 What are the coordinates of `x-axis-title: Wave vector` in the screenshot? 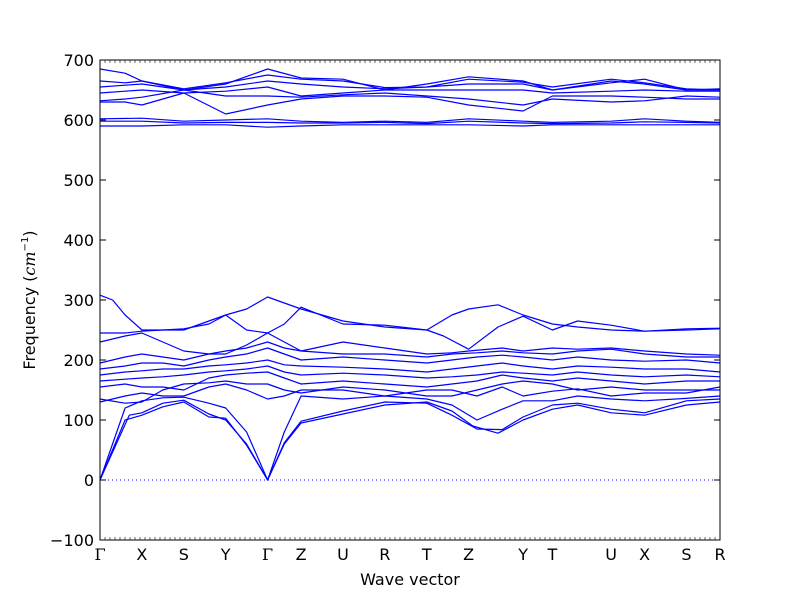 It's located at (410, 579).